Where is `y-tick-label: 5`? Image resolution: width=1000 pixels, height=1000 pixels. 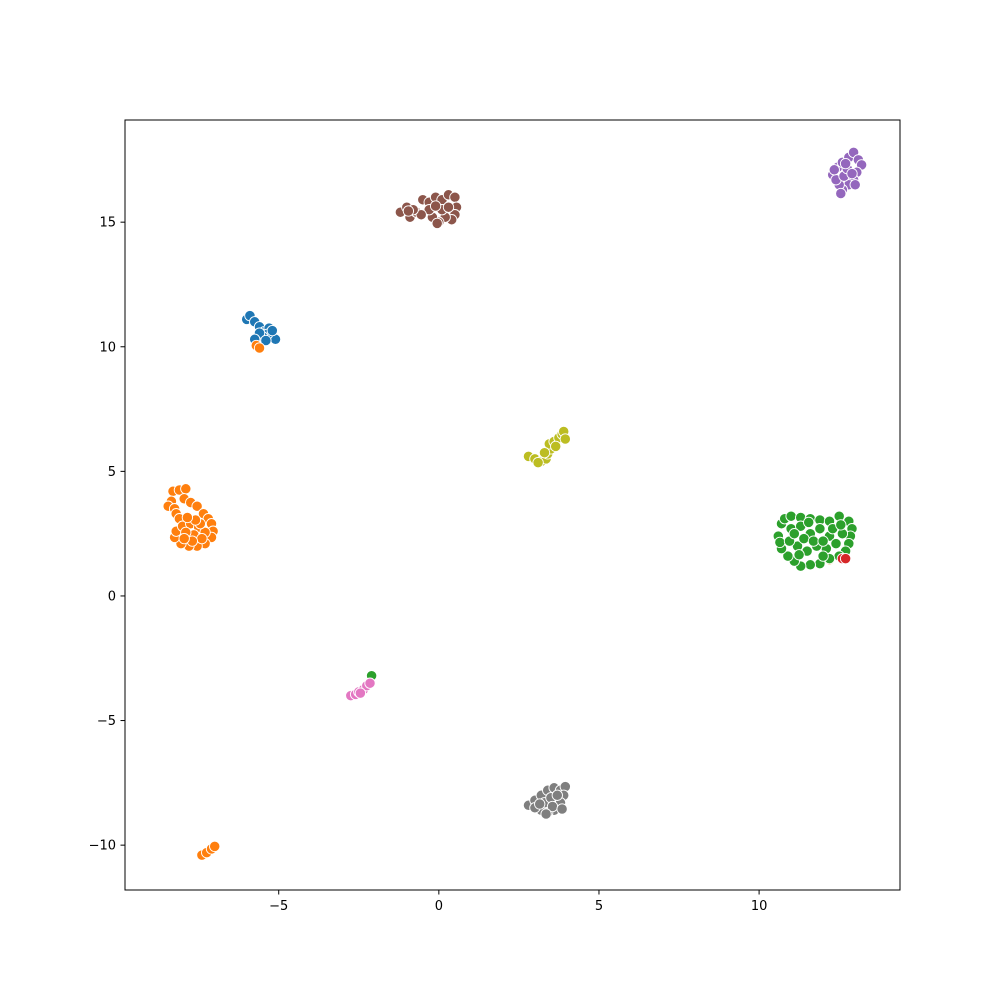
y-tick-label: 5 is located at coordinates (112, 472).